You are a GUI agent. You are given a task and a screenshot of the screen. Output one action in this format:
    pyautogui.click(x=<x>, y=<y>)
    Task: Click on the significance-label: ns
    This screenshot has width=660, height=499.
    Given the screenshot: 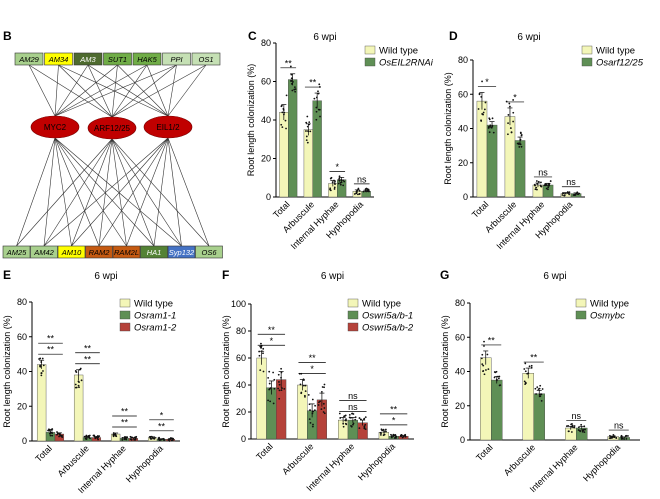 What is the action you would take?
    pyautogui.click(x=543, y=172)
    